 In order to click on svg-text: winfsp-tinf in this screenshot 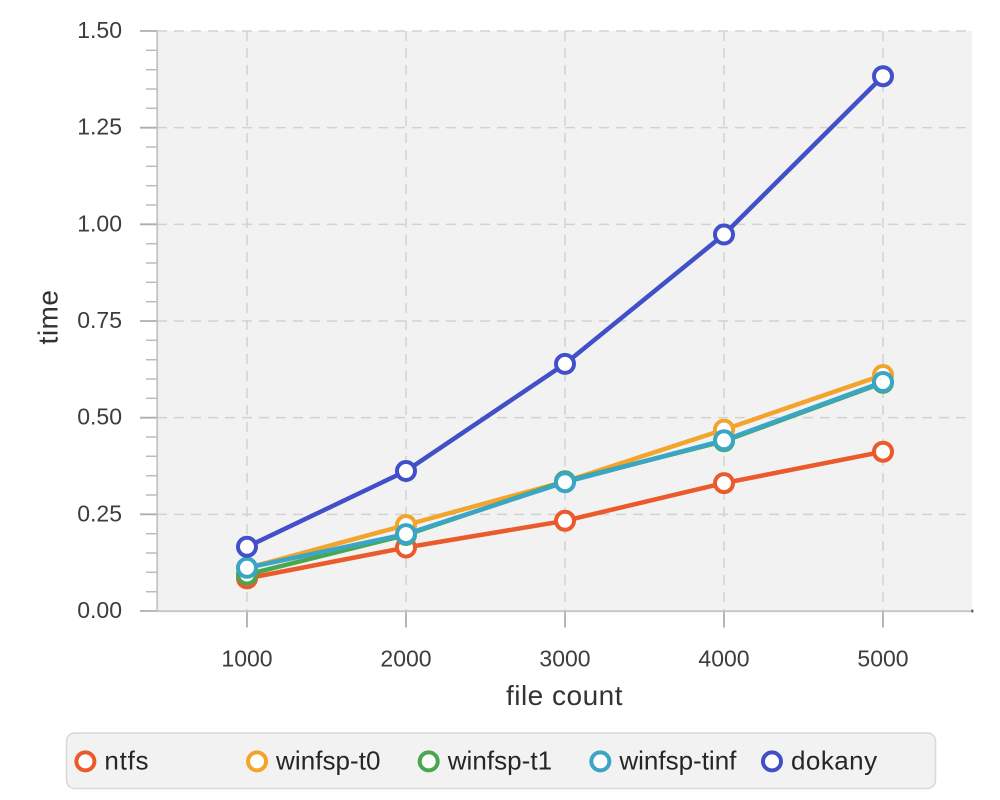, I will do `click(677, 761)`.